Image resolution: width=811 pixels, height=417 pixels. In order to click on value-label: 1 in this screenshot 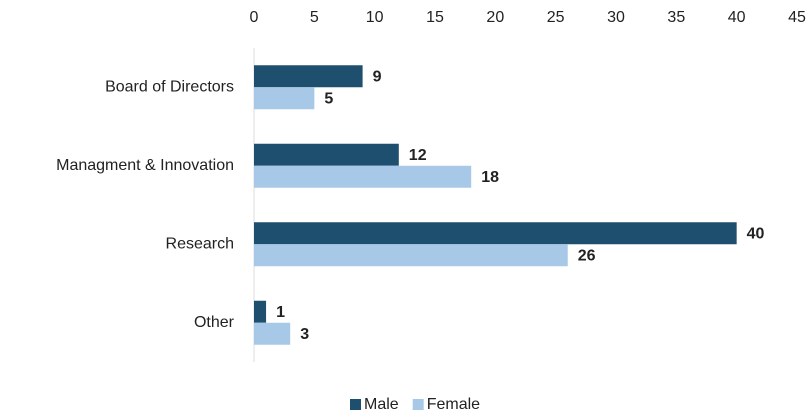, I will do `click(280, 312)`.